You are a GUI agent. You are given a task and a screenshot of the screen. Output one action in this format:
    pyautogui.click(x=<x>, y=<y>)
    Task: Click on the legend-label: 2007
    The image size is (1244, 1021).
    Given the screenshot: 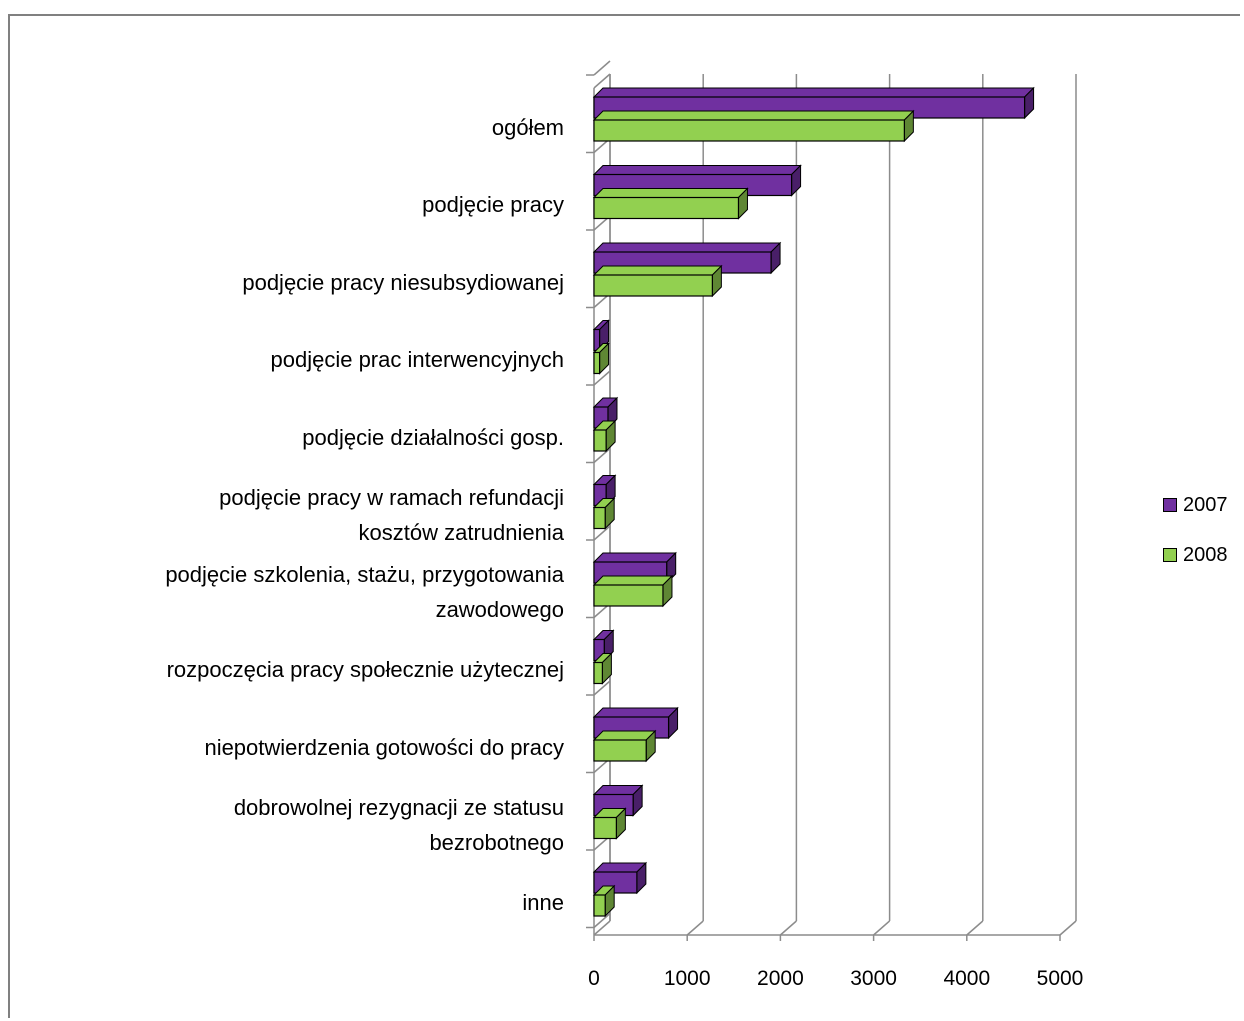 What is the action you would take?
    pyautogui.click(x=1205, y=504)
    